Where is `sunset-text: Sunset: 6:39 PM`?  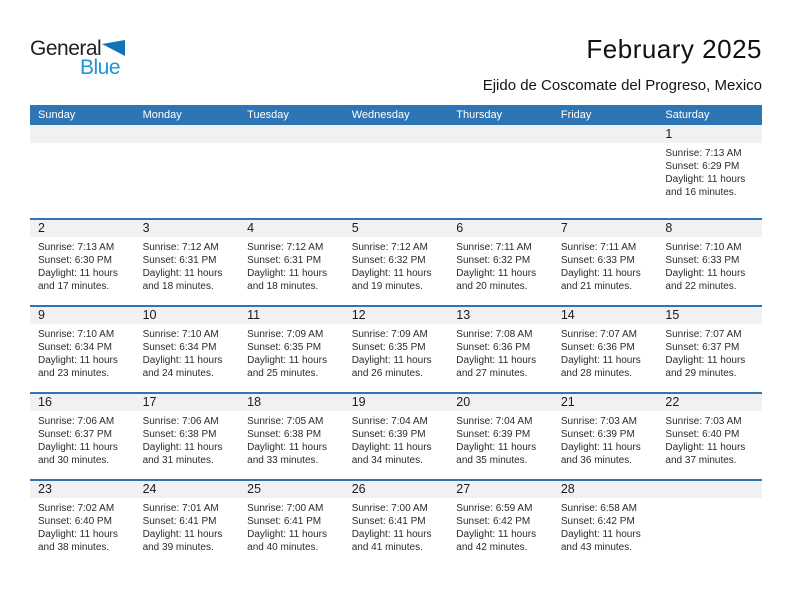
sunset-text: Sunset: 6:39 PM is located at coordinates (493, 434).